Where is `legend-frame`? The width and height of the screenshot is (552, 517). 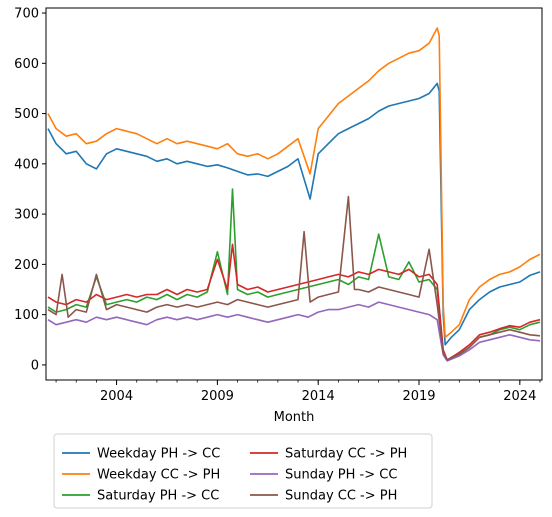 legend-frame is located at coordinates (243, 471).